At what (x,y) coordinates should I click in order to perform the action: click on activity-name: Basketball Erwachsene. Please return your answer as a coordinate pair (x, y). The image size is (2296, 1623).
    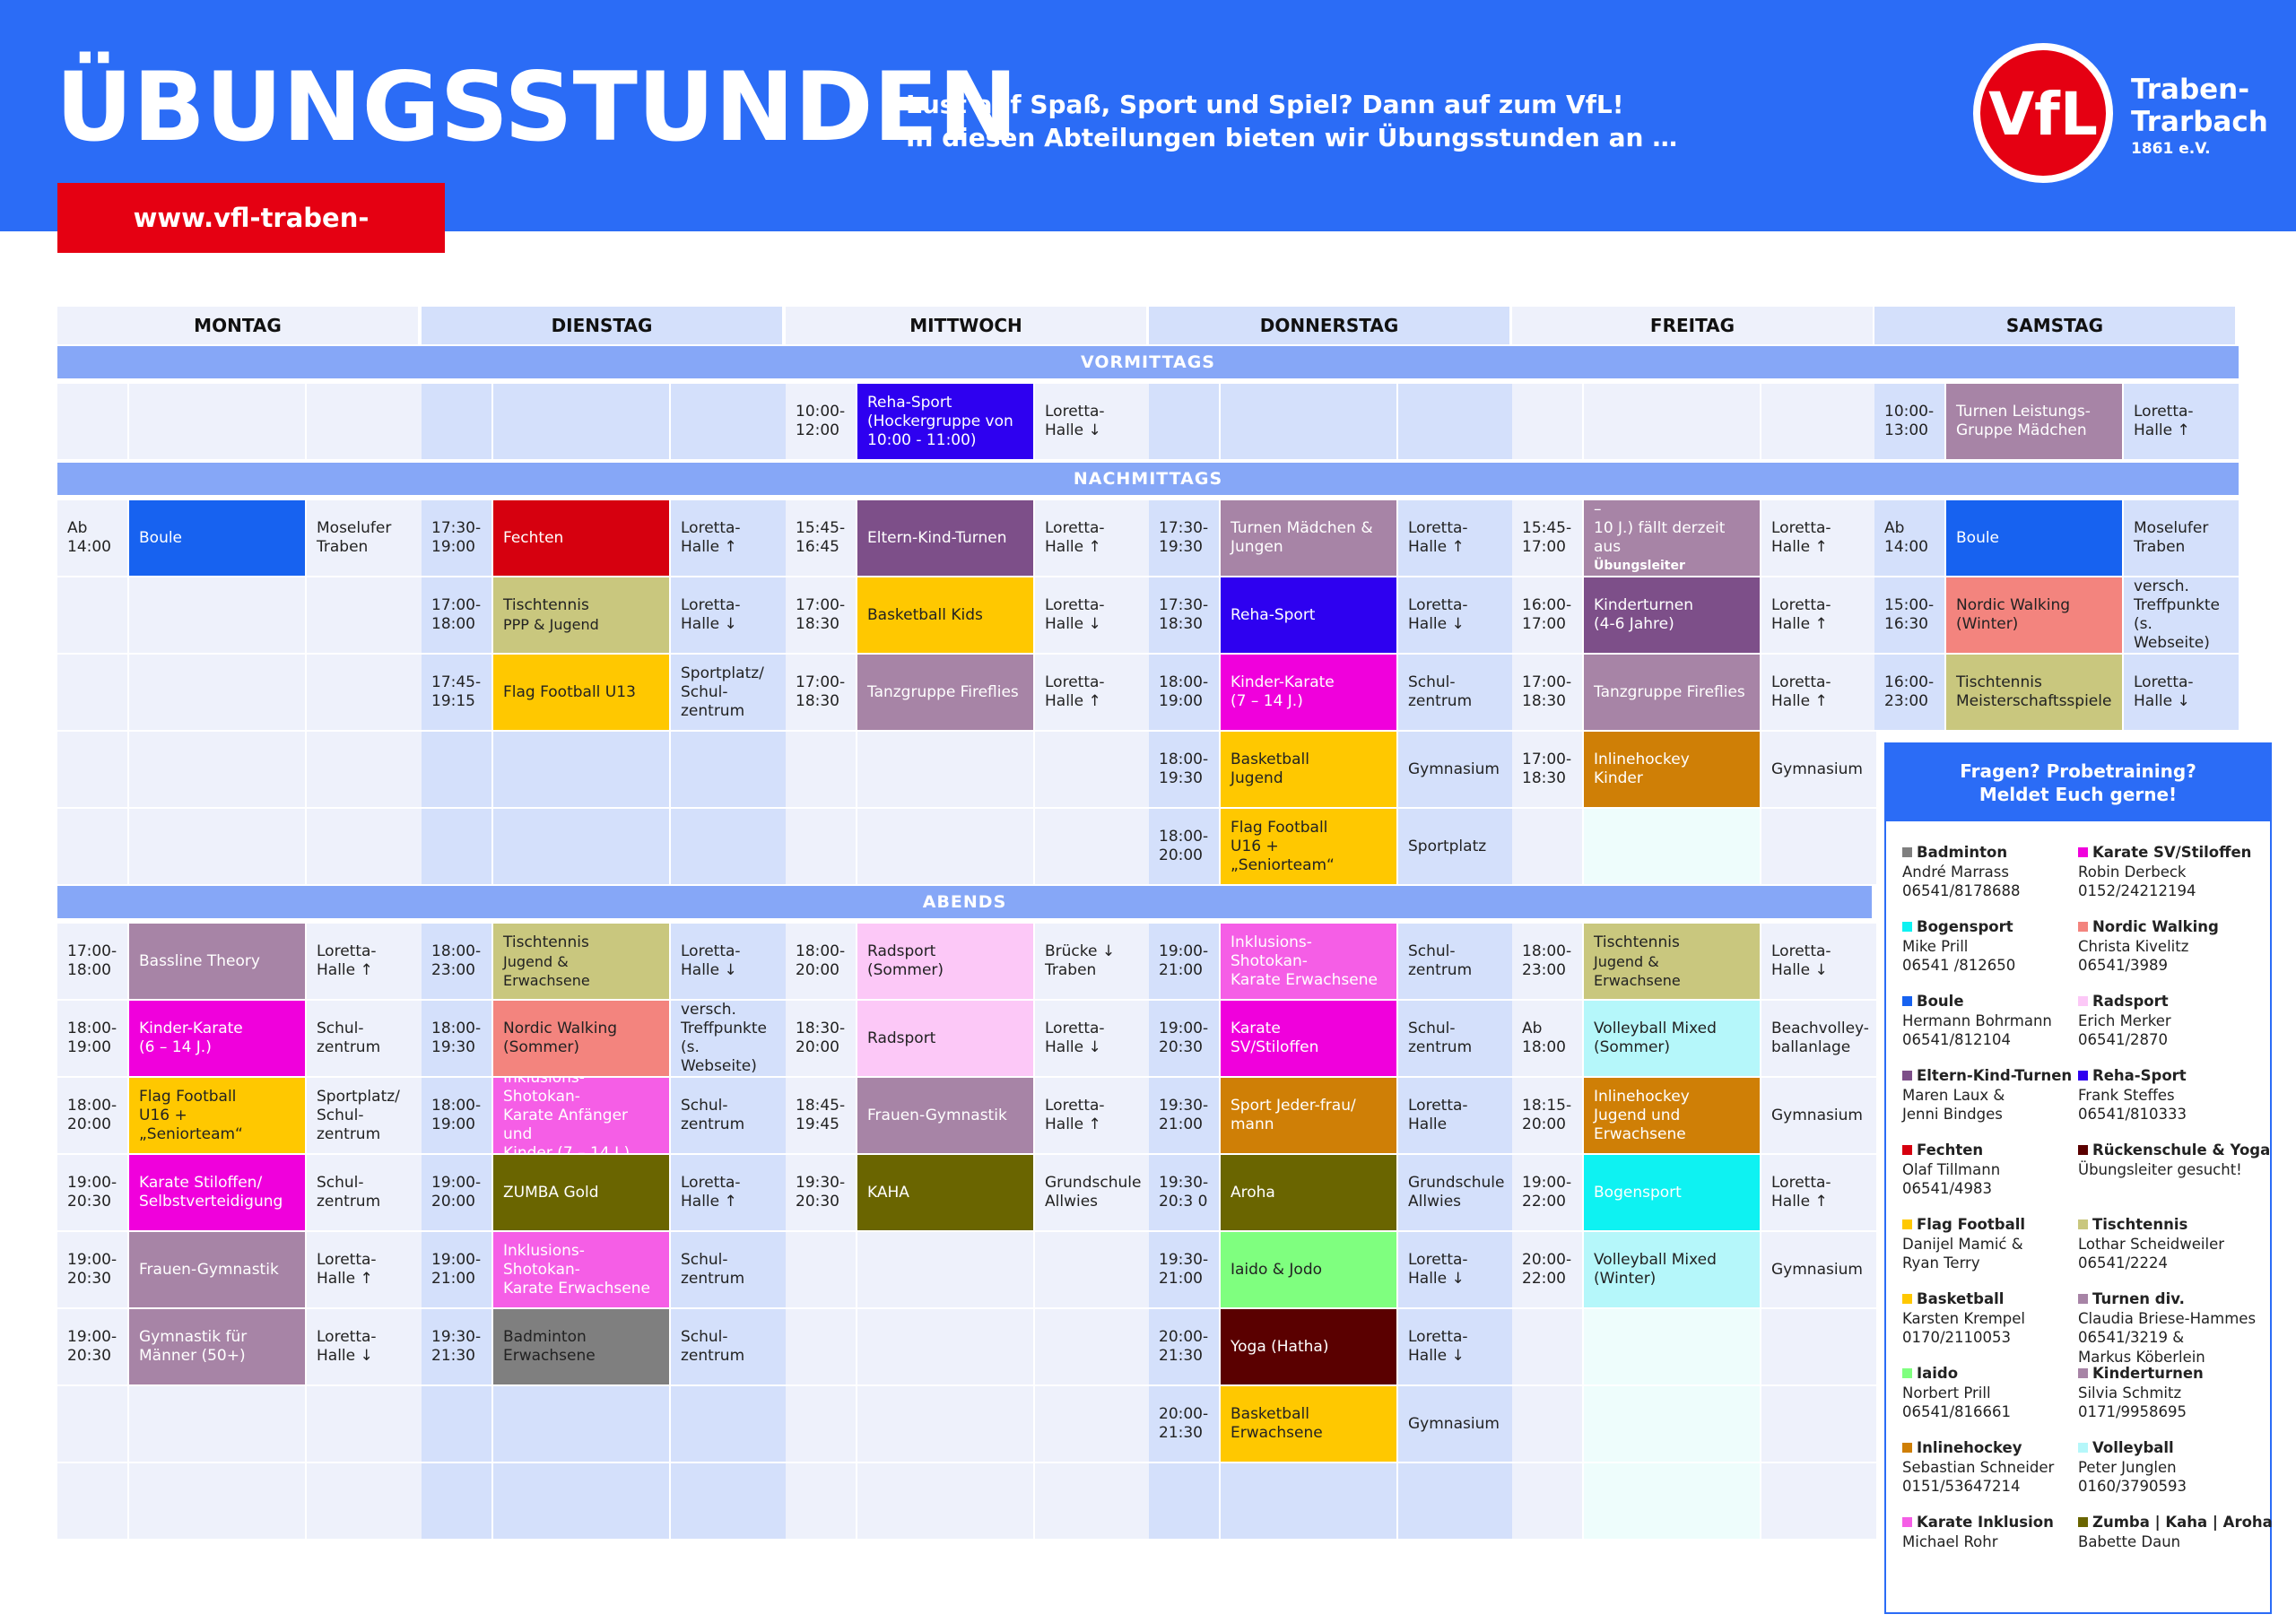
    Looking at the image, I should click on (1277, 1423).